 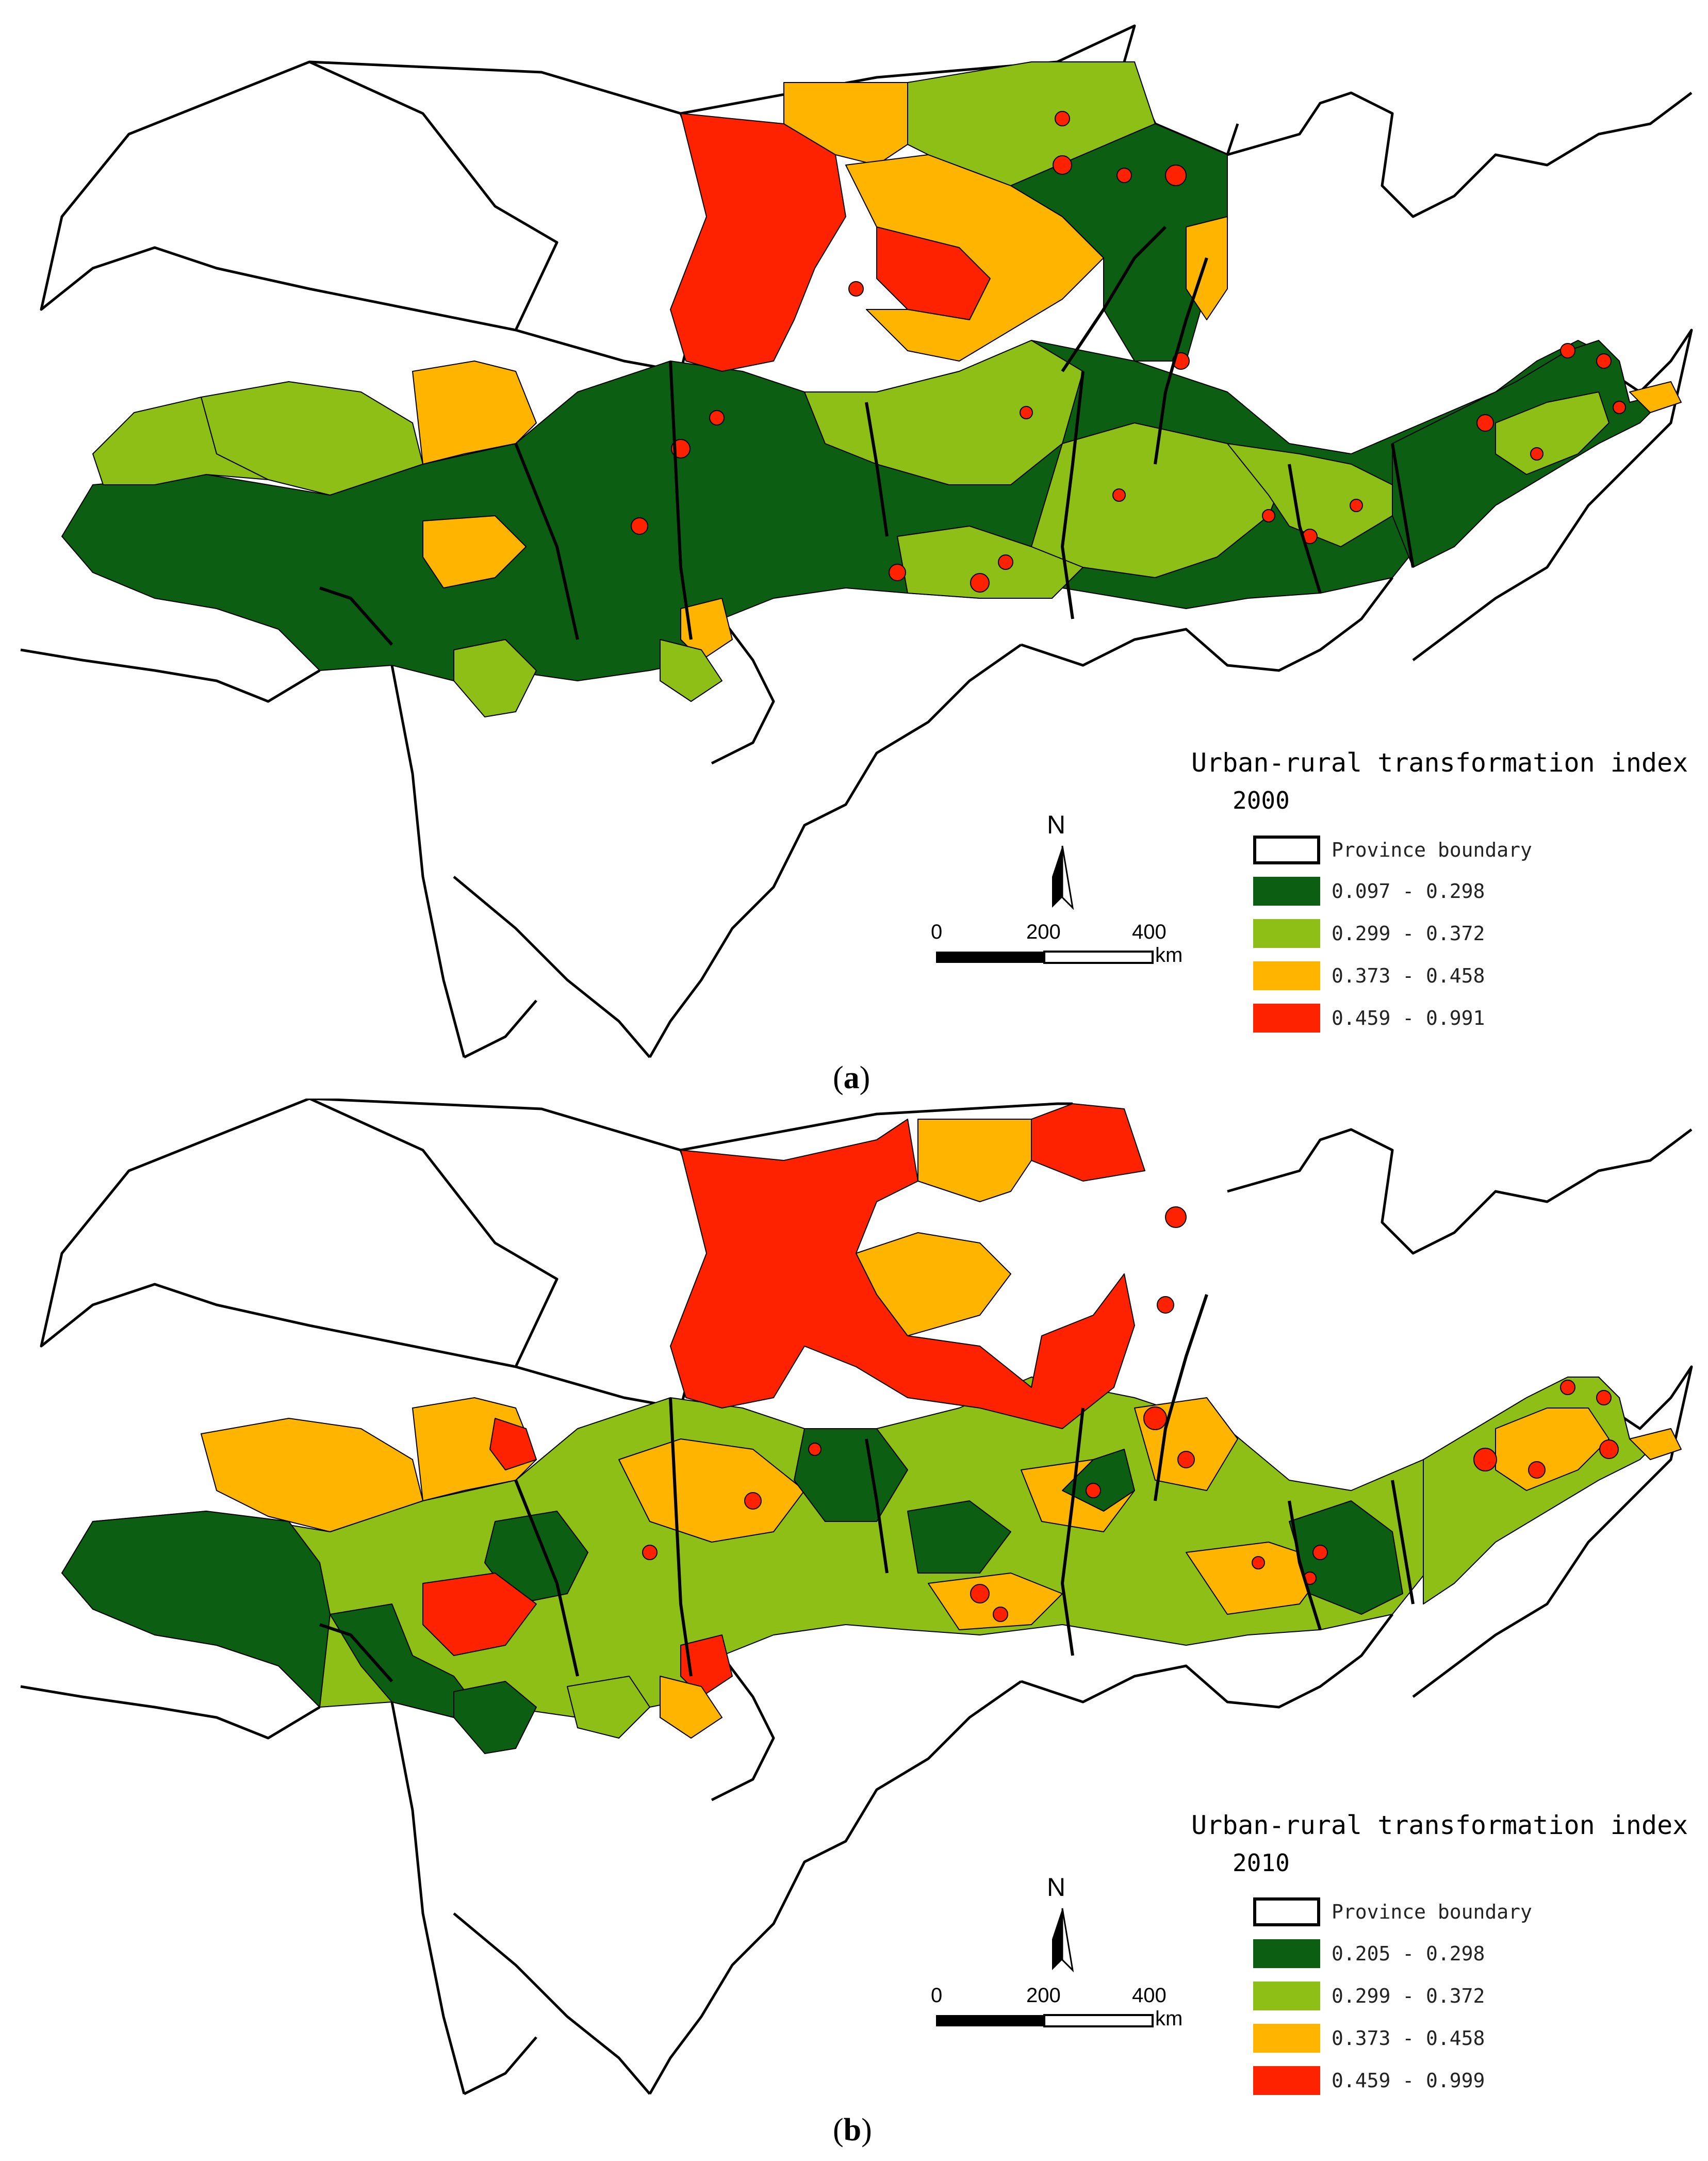 I want to click on region-north-orange, so click(x=974, y=1161).